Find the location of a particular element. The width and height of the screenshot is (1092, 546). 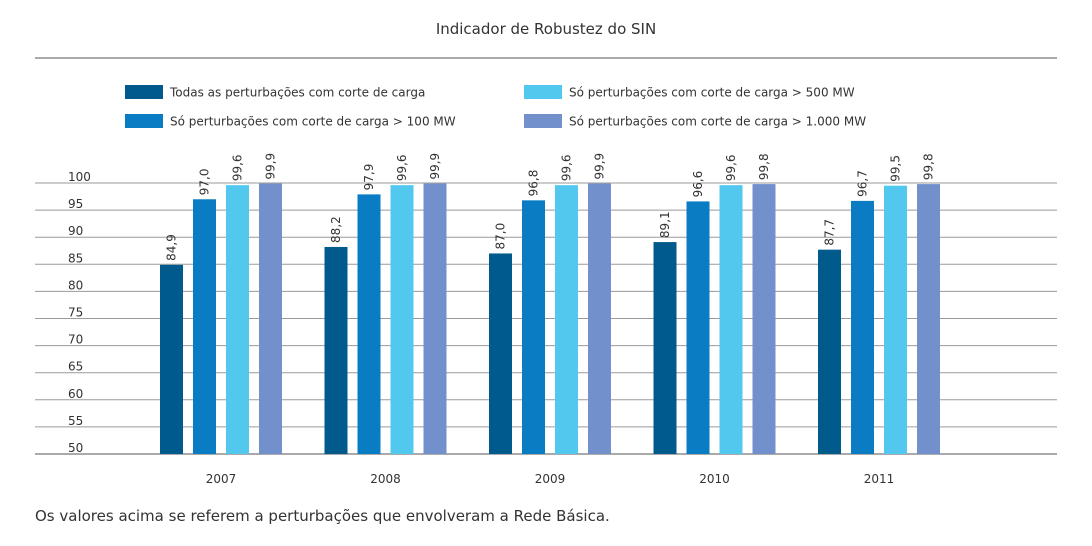

chart-title: Indicador de Robustez do SIN is located at coordinates (546, 29).